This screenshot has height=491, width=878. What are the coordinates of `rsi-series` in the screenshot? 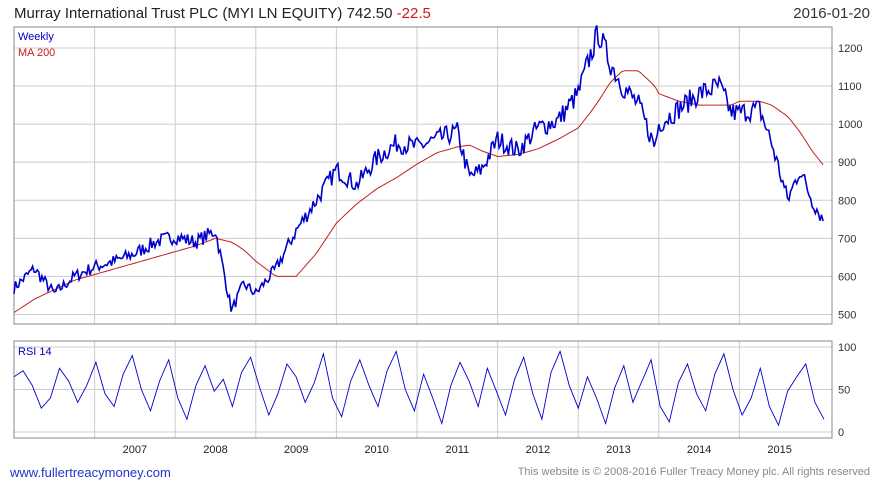 It's located at (419, 388).